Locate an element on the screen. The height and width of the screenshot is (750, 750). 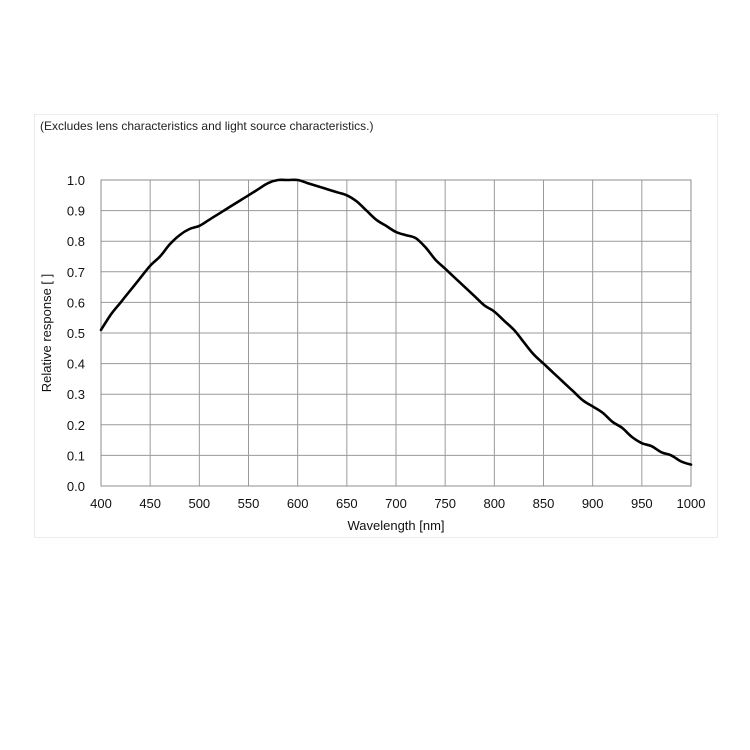
y-axis-label: Relative response [ ] is located at coordinates (46, 333).